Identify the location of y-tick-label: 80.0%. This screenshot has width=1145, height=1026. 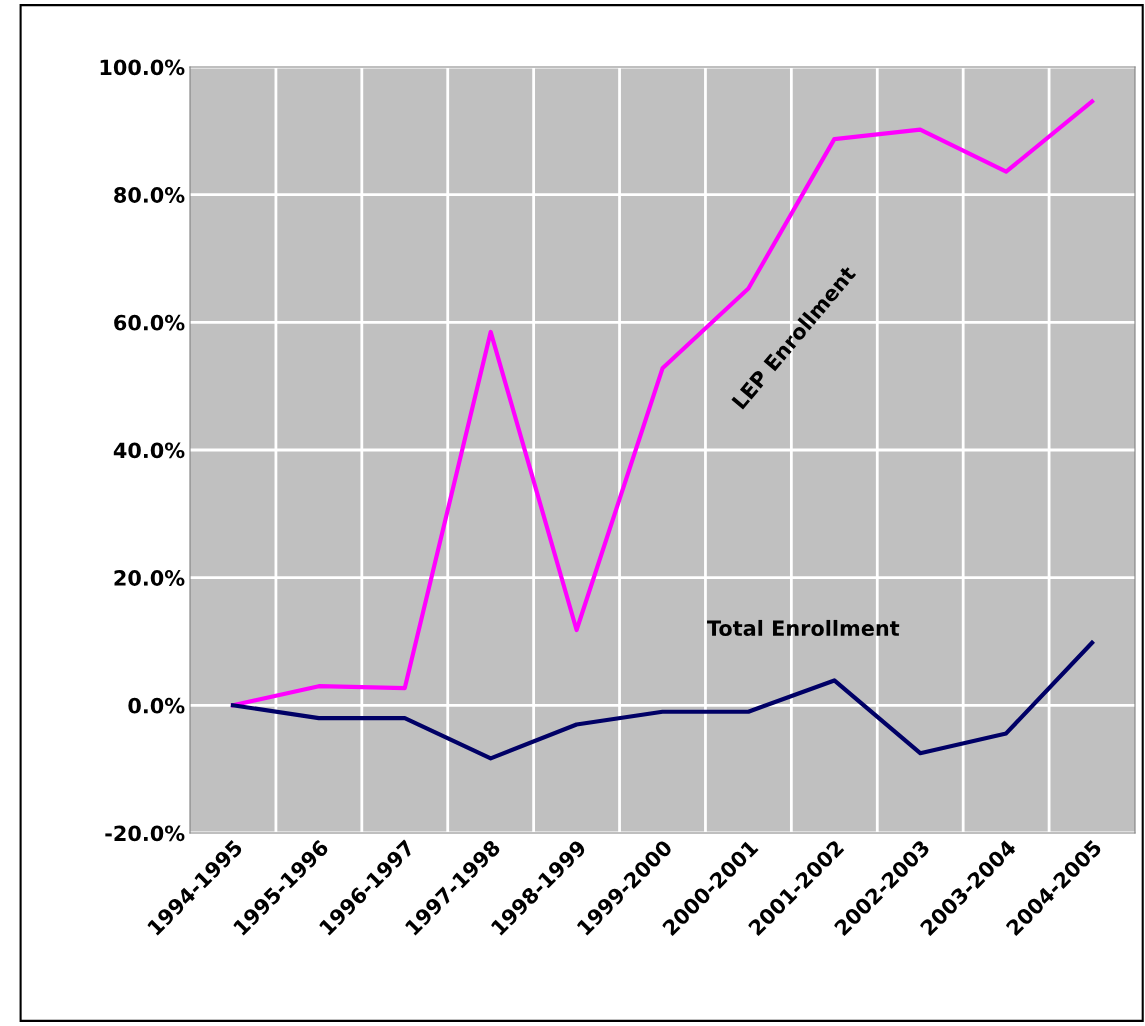
(149, 195).